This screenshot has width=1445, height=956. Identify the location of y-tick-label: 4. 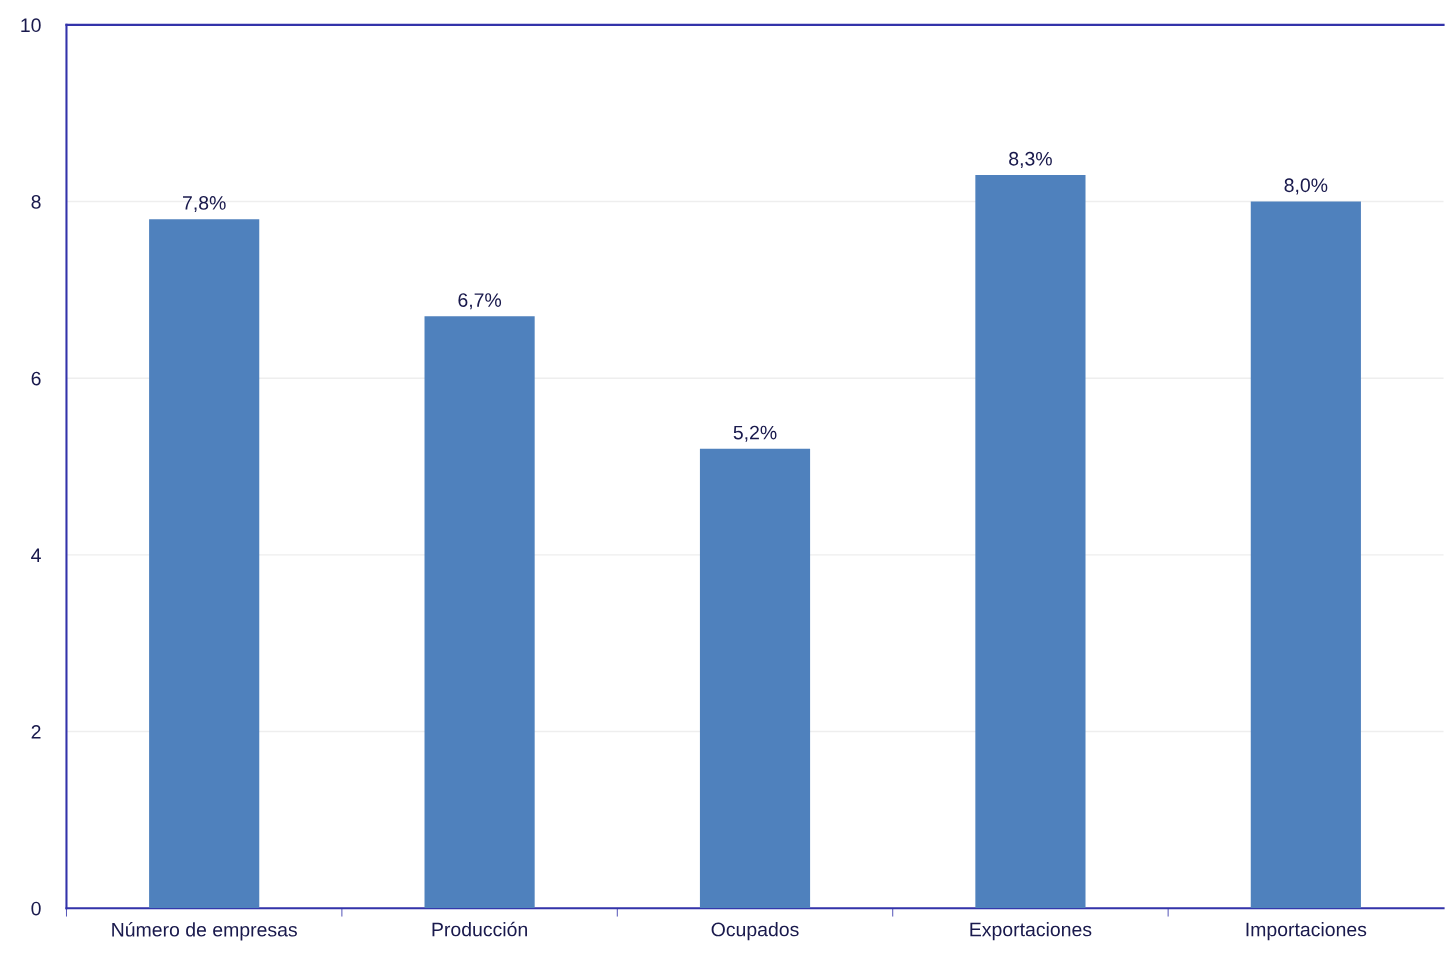
(36, 555).